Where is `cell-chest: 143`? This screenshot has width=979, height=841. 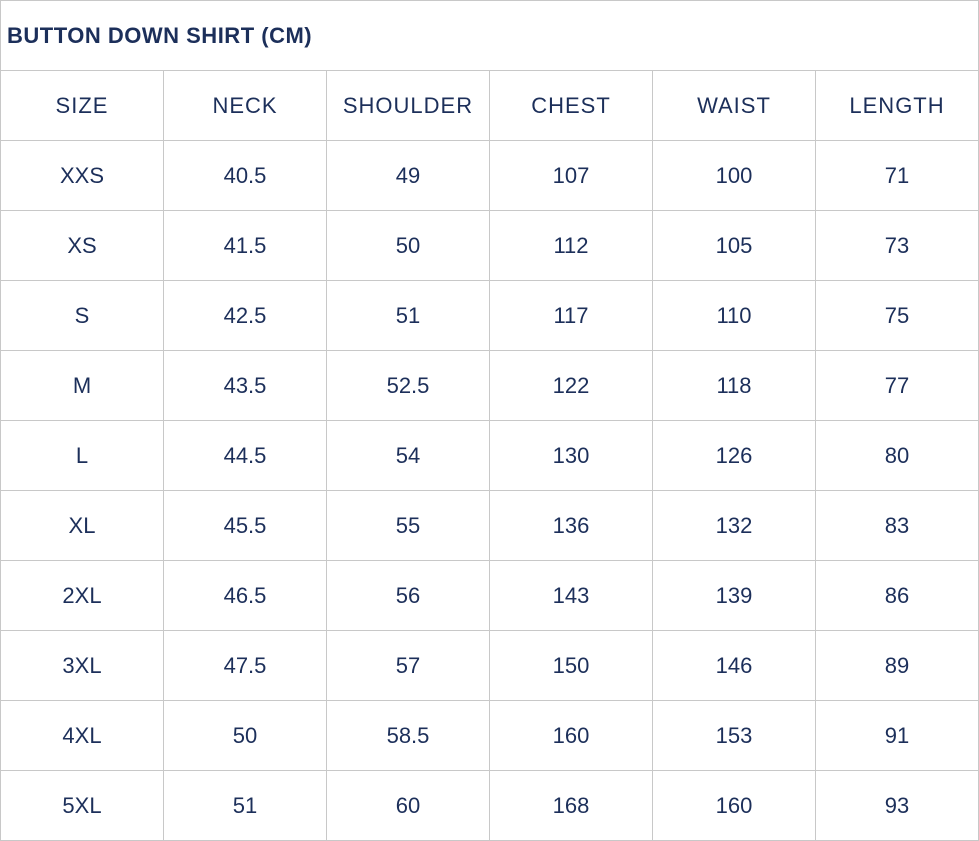
cell-chest: 143 is located at coordinates (571, 595).